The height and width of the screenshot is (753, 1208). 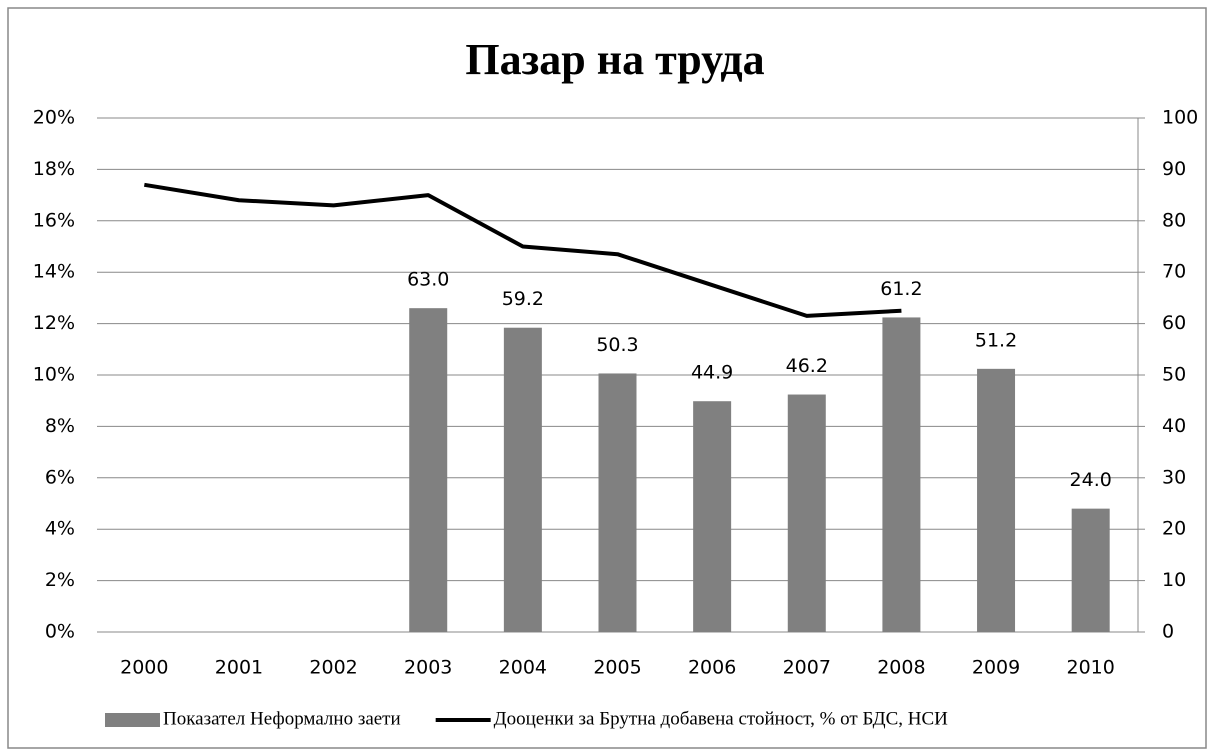 What do you see at coordinates (54, 169) in the screenshot?
I see `y-tick-label: 18%` at bounding box center [54, 169].